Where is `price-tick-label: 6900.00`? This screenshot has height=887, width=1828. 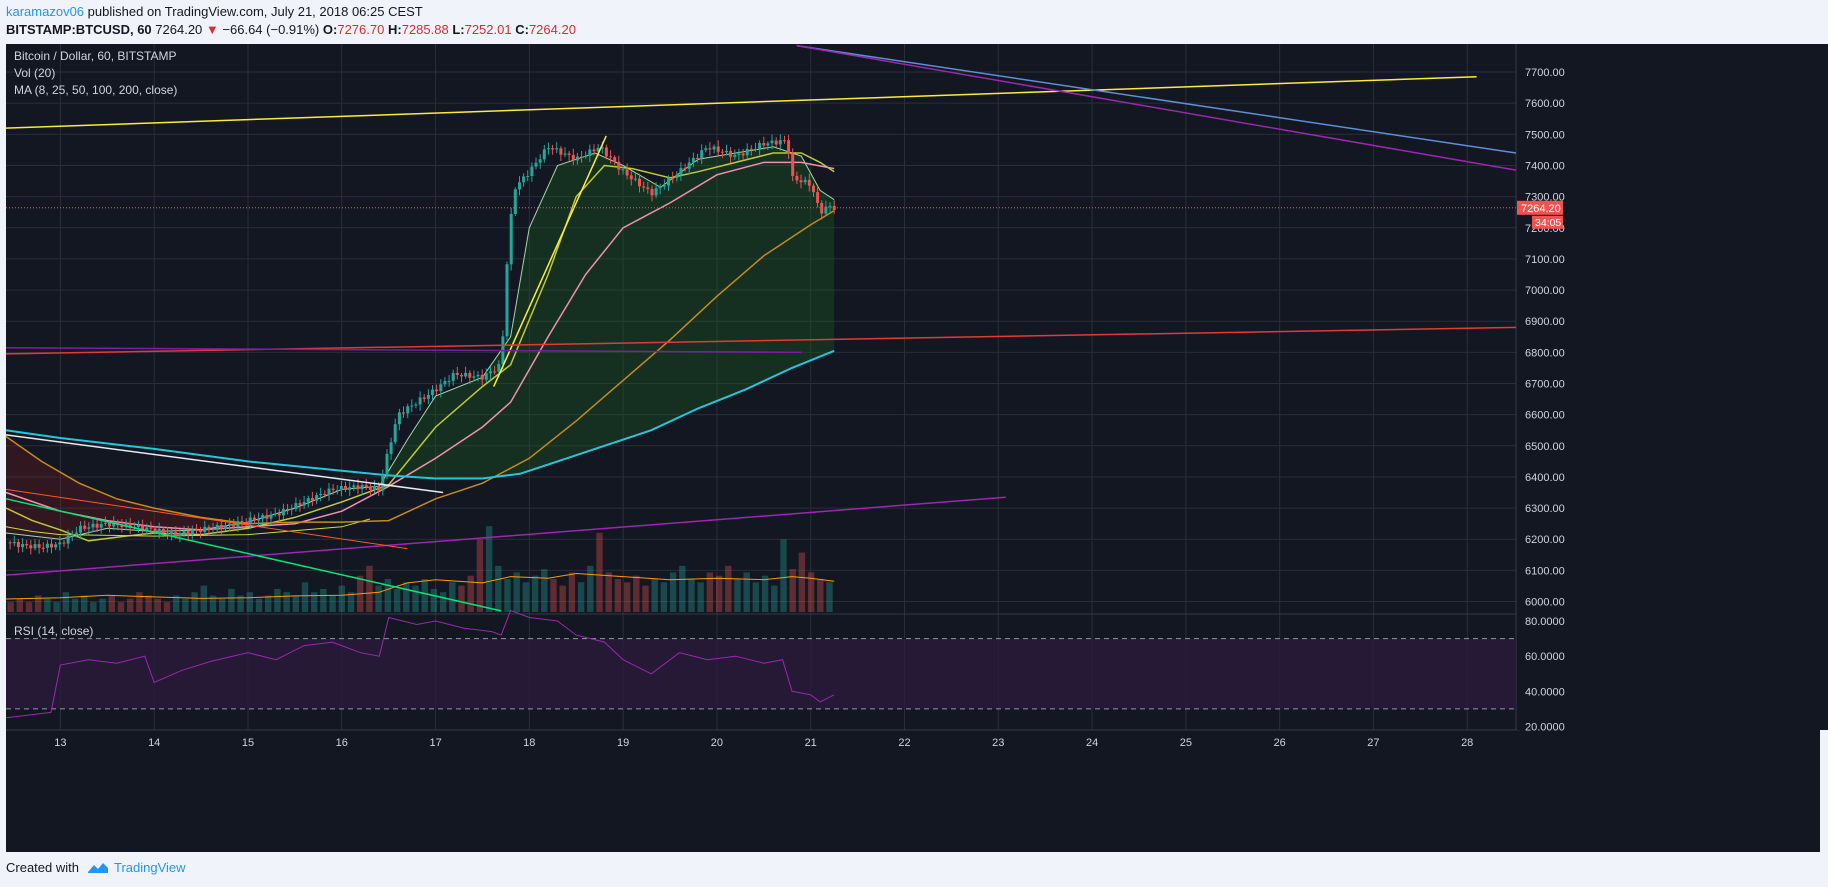 price-tick-label: 6900.00 is located at coordinates (1545, 322).